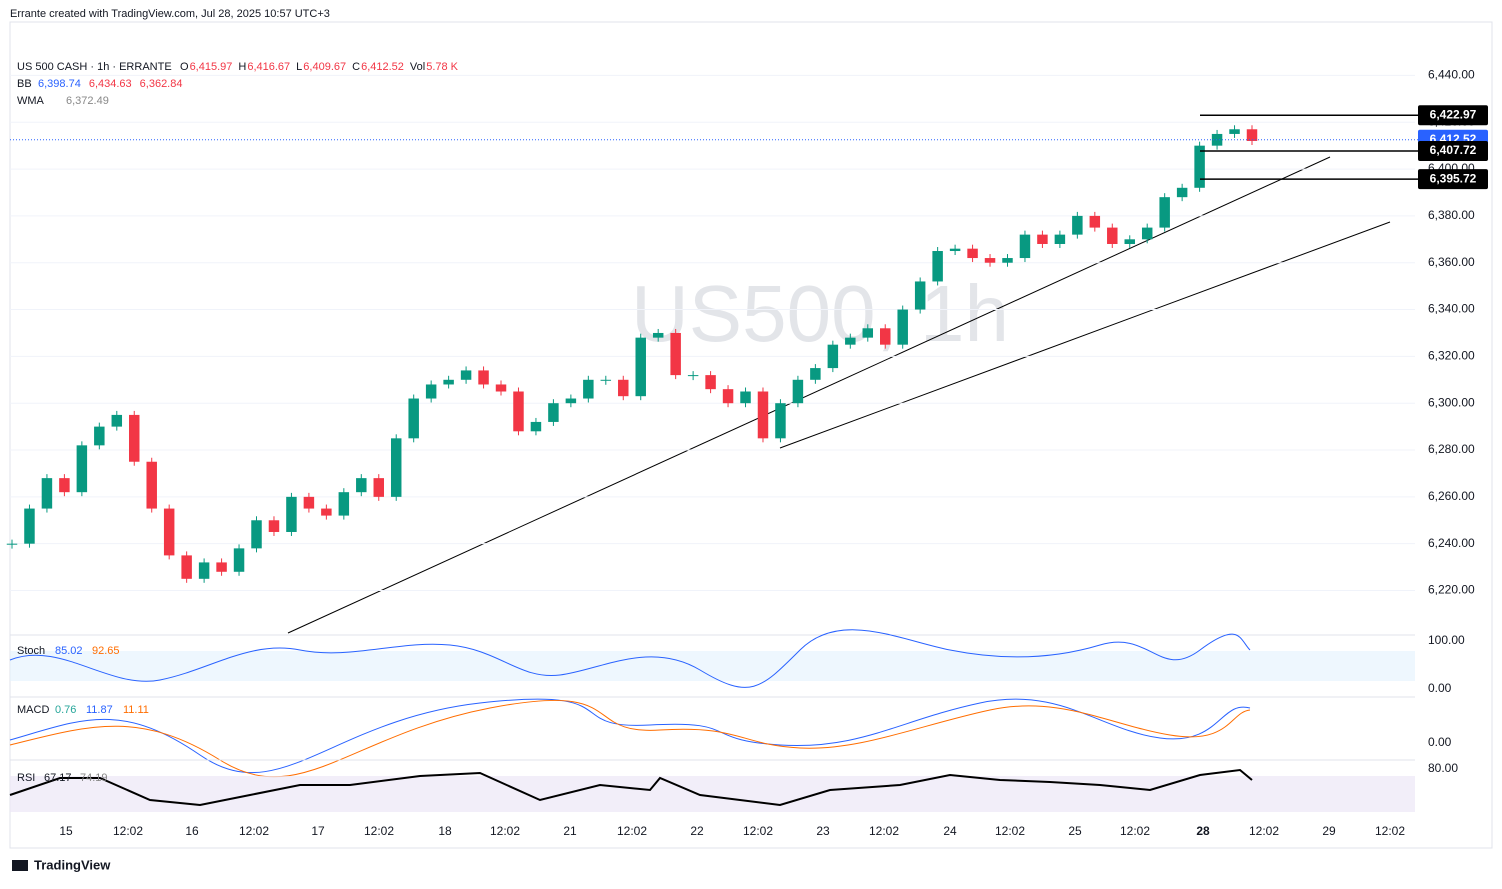  Describe the element at coordinates (106, 651) in the screenshot. I see `stoch-value: 92.65` at that location.